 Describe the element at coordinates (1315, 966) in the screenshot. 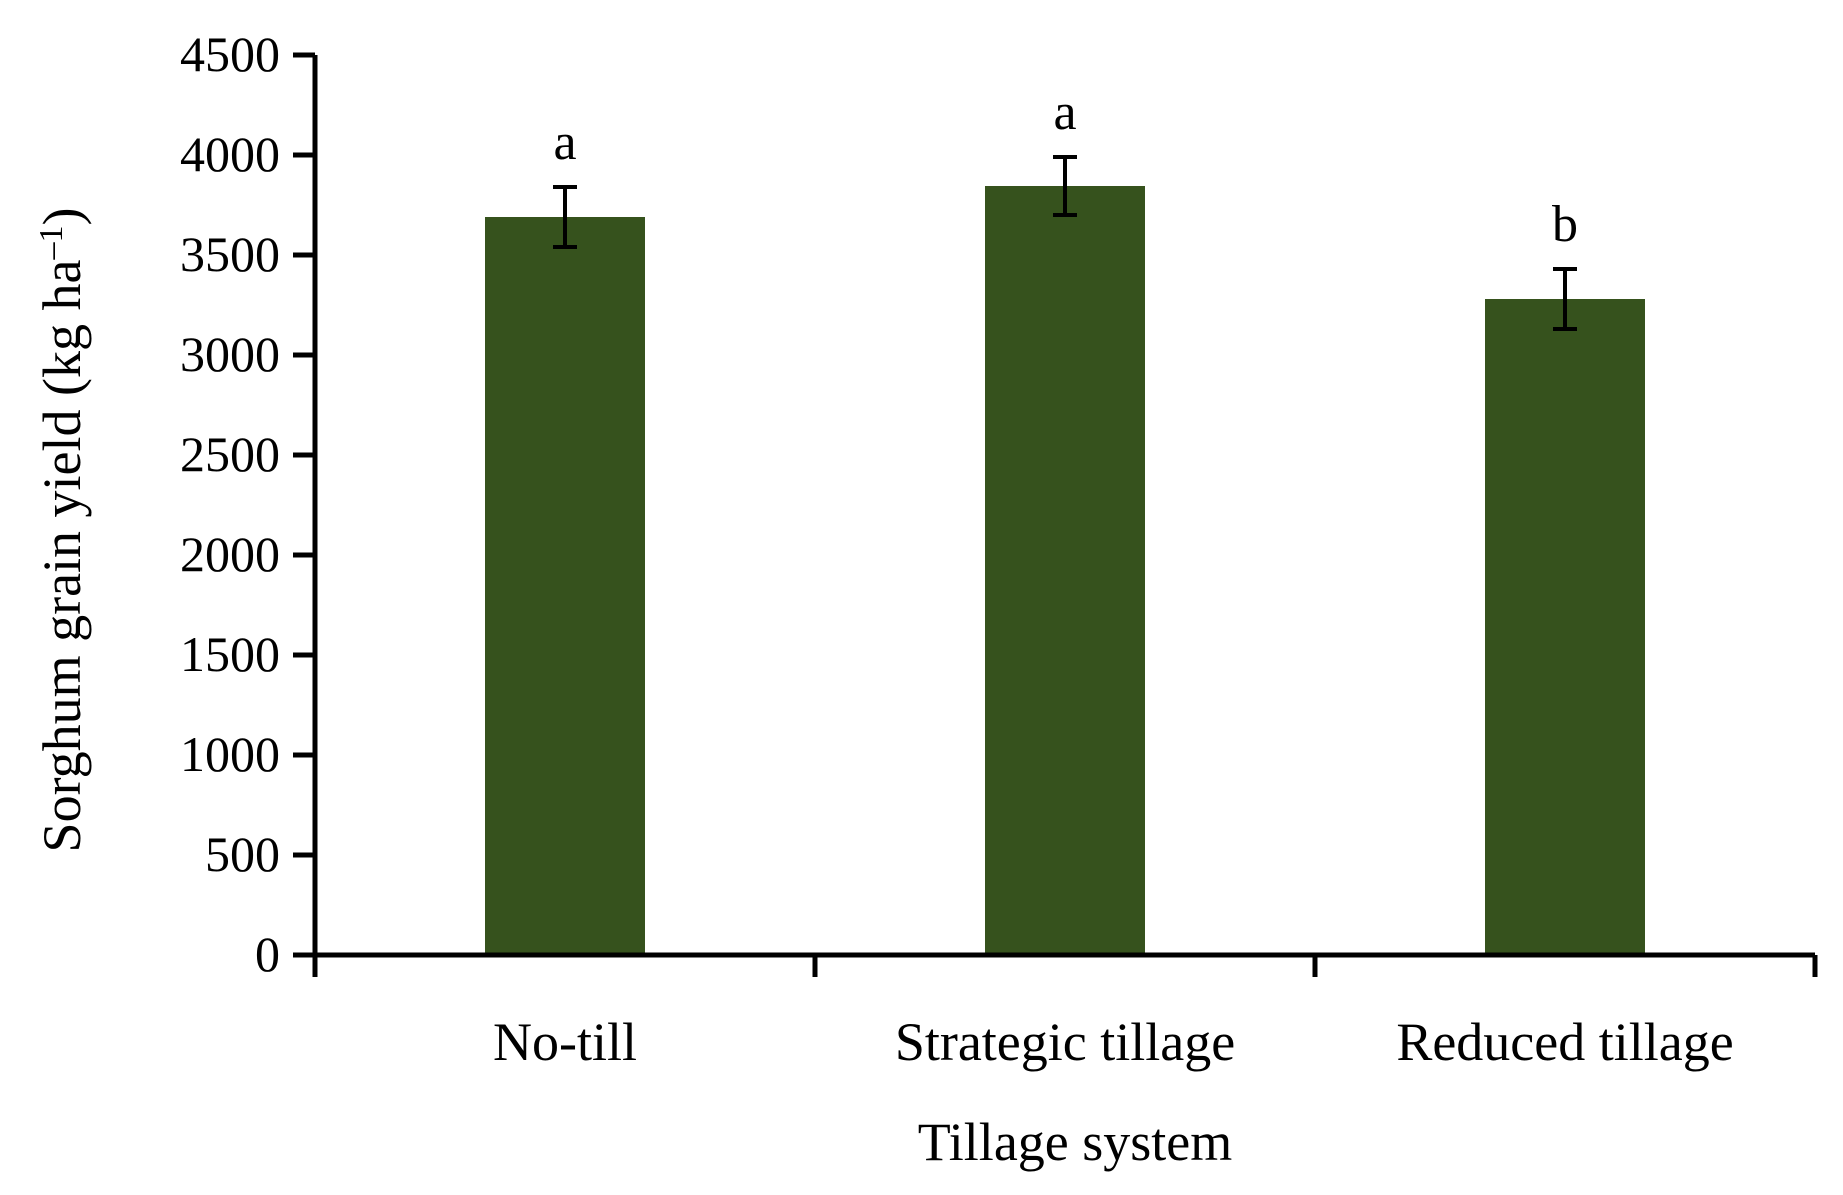

I see `x-ticks-group` at that location.